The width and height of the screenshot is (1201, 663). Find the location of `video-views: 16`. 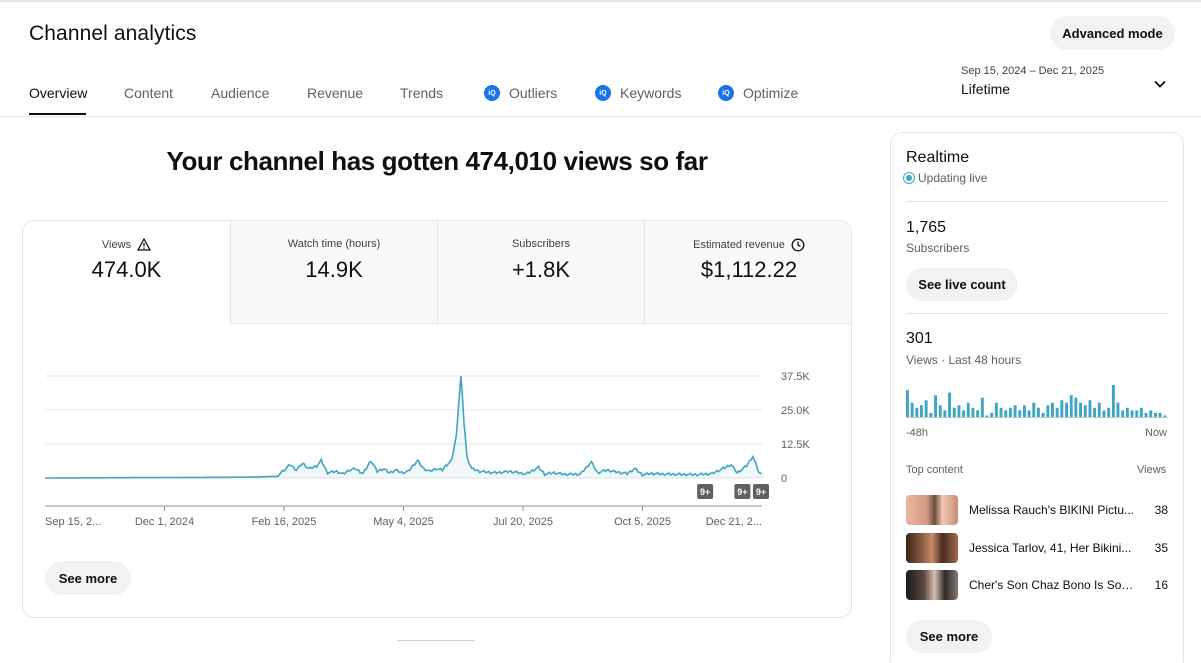

video-views: 16 is located at coordinates (1161, 585).